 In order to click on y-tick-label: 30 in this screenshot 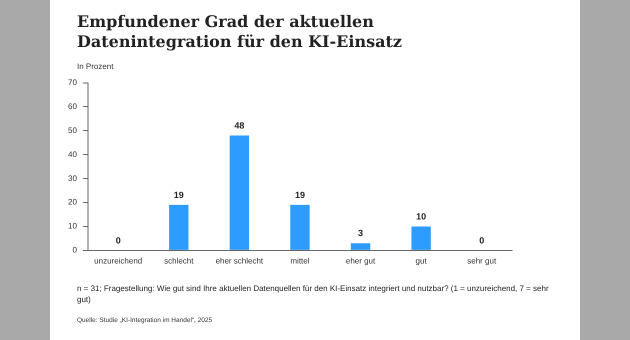, I will do `click(73, 178)`.